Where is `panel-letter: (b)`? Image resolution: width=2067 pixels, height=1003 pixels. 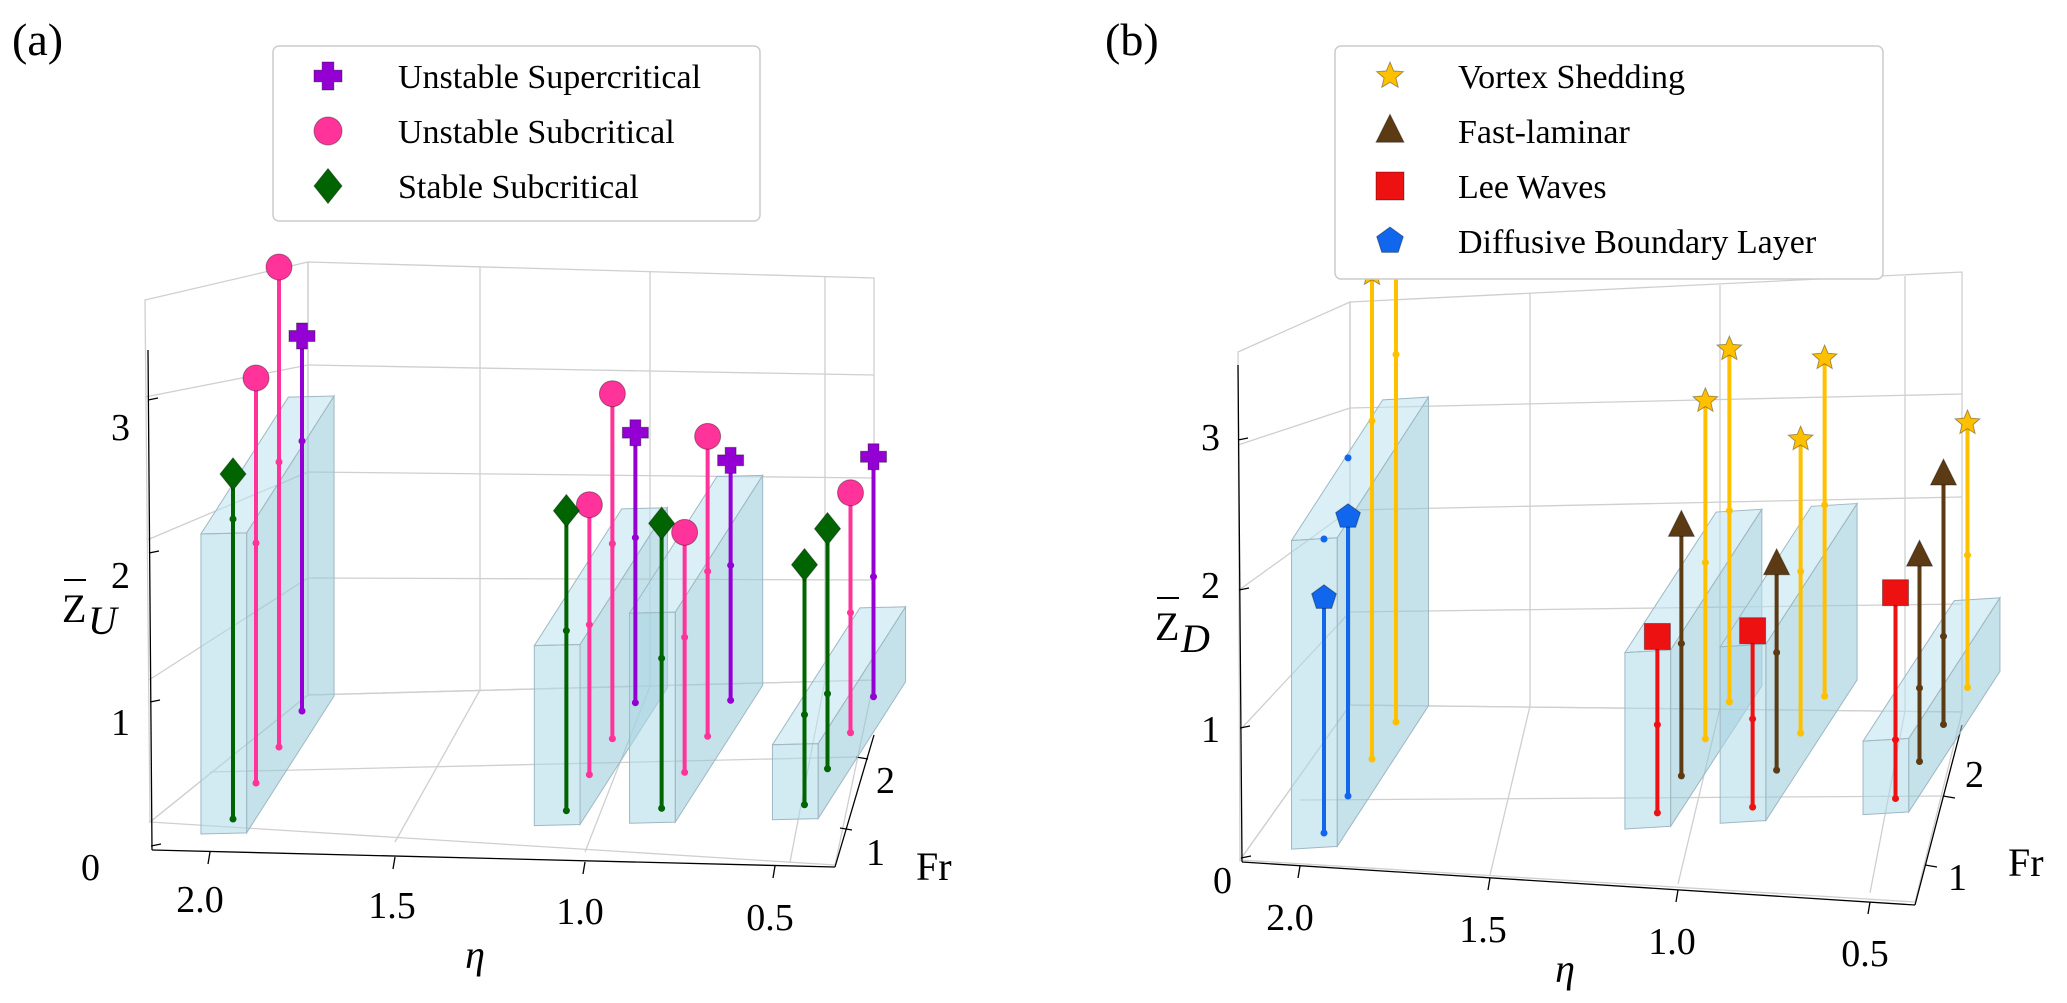
panel-letter: (b) is located at coordinates (1132, 39).